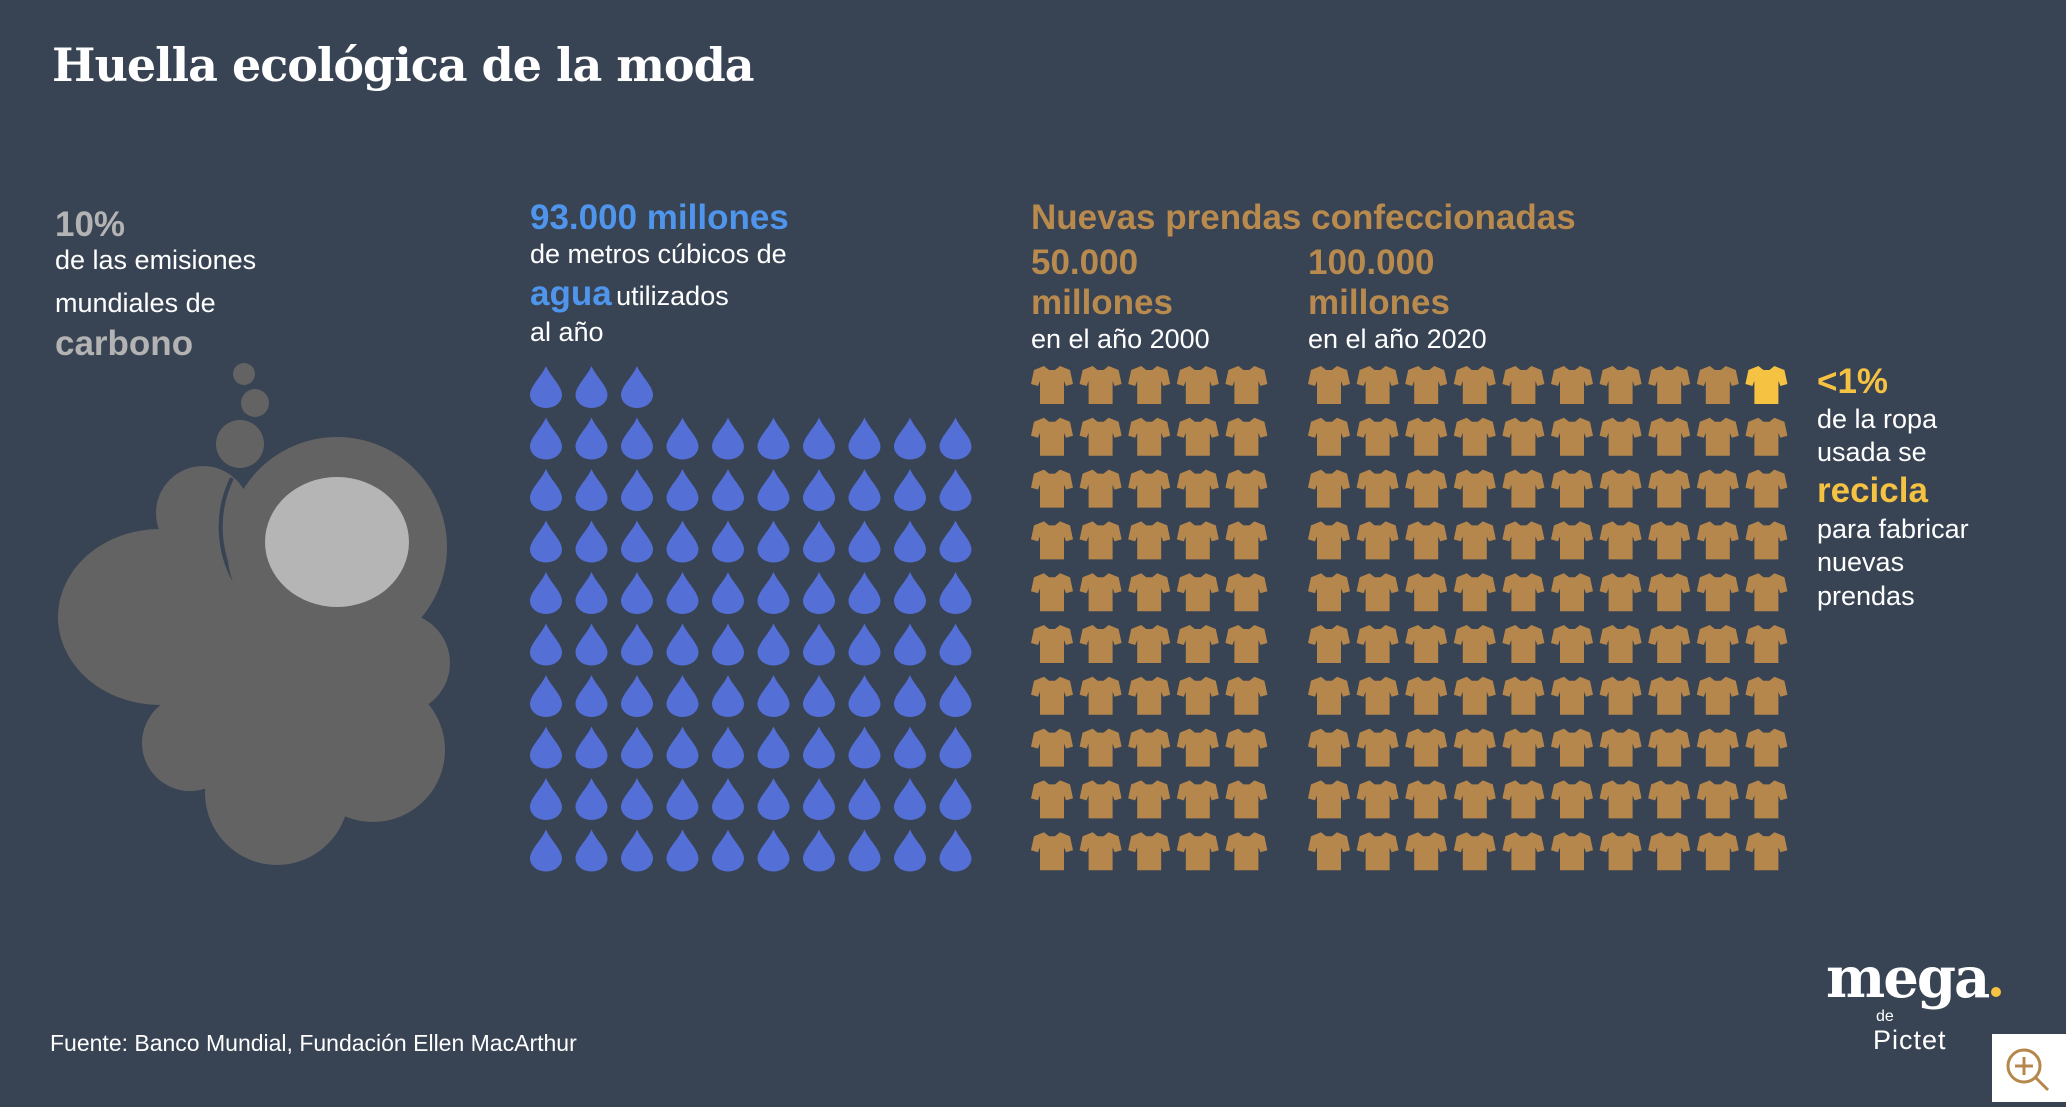 Image resolution: width=2066 pixels, height=1107 pixels. I want to click on water-line3: al año, so click(567, 332).